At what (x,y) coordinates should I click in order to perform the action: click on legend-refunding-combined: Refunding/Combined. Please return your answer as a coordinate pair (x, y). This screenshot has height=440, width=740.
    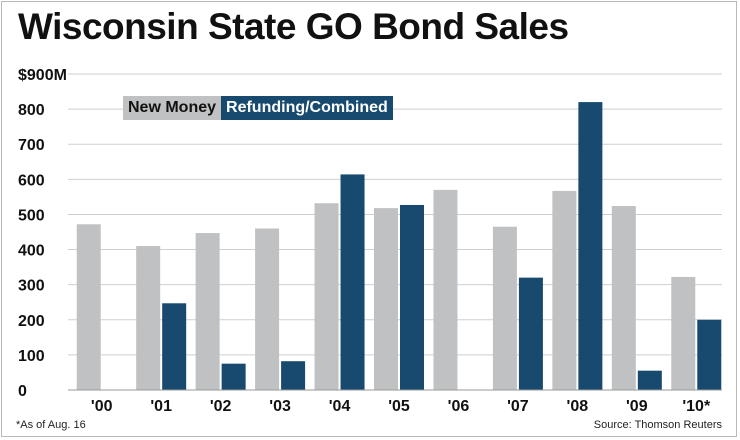
    Looking at the image, I should click on (307, 108).